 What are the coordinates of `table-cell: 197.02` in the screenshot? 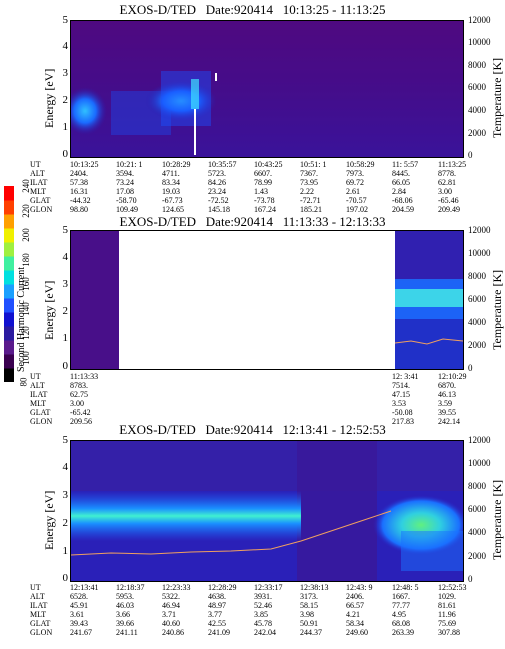 It's located at (357, 209).